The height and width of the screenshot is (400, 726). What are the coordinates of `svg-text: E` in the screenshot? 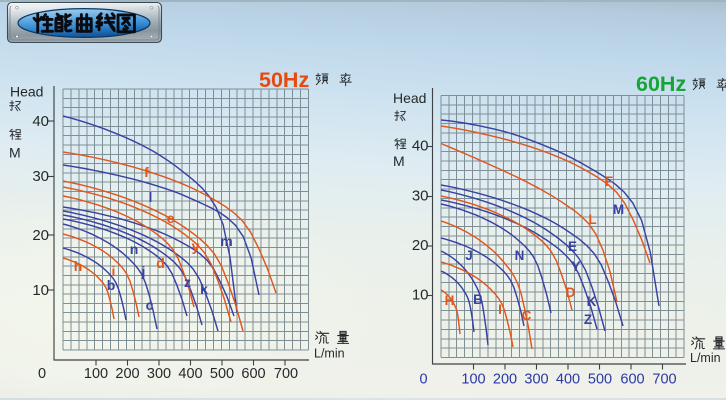 It's located at (572, 246).